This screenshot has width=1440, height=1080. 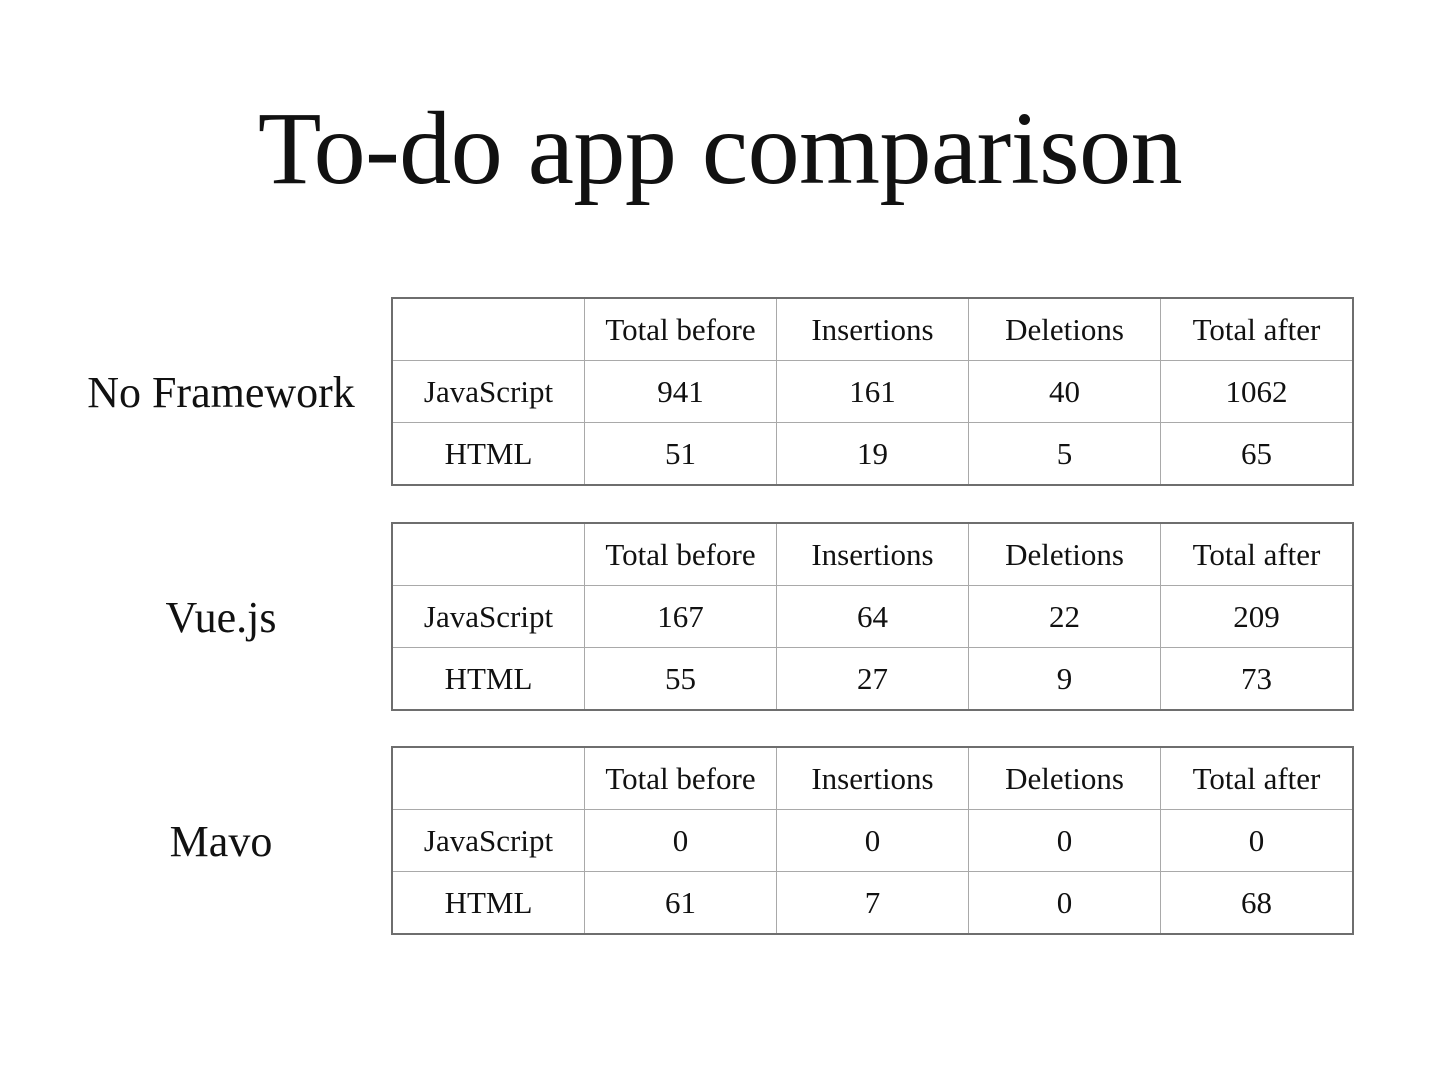 What do you see at coordinates (1064, 391) in the screenshot?
I see `table-cell: 40` at bounding box center [1064, 391].